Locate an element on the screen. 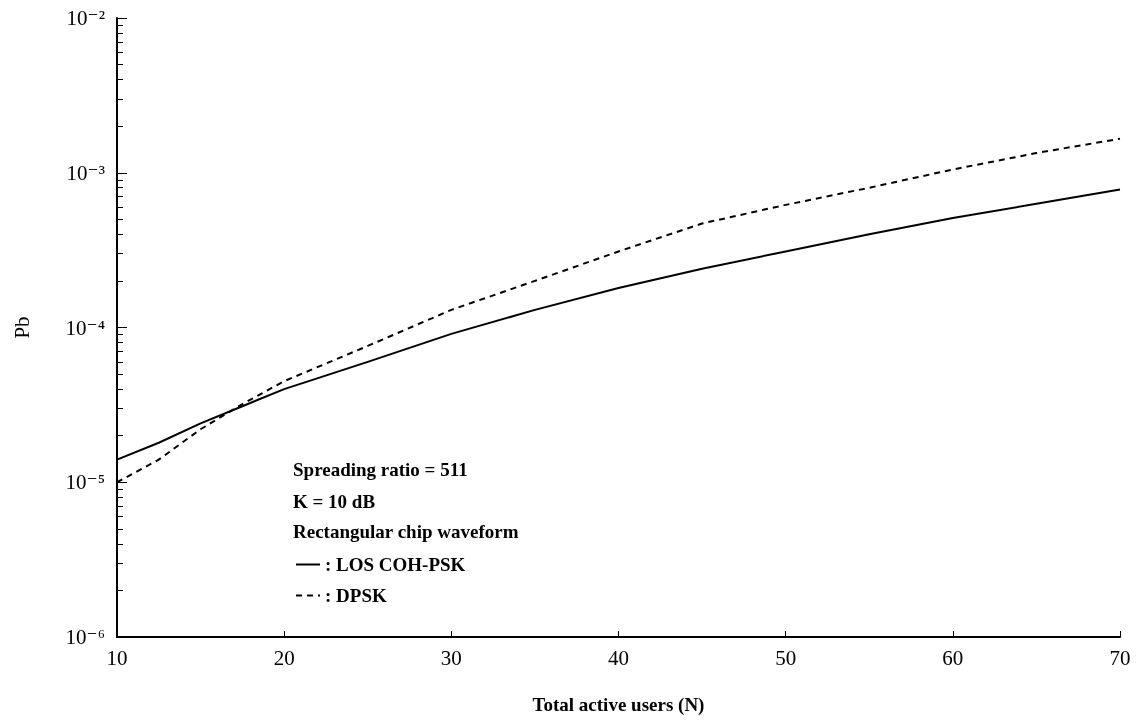 This screenshot has width=1142, height=723. x-tick-label: 50 is located at coordinates (786, 657).